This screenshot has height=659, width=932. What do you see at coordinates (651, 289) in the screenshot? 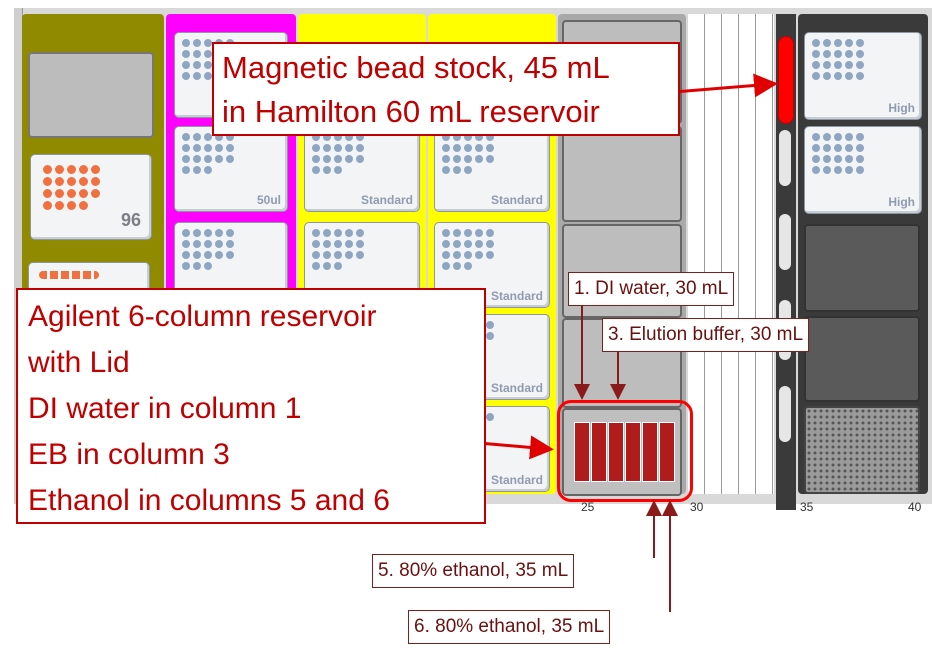
I see `di-water-callout: 1. DI water, 30 mL` at bounding box center [651, 289].